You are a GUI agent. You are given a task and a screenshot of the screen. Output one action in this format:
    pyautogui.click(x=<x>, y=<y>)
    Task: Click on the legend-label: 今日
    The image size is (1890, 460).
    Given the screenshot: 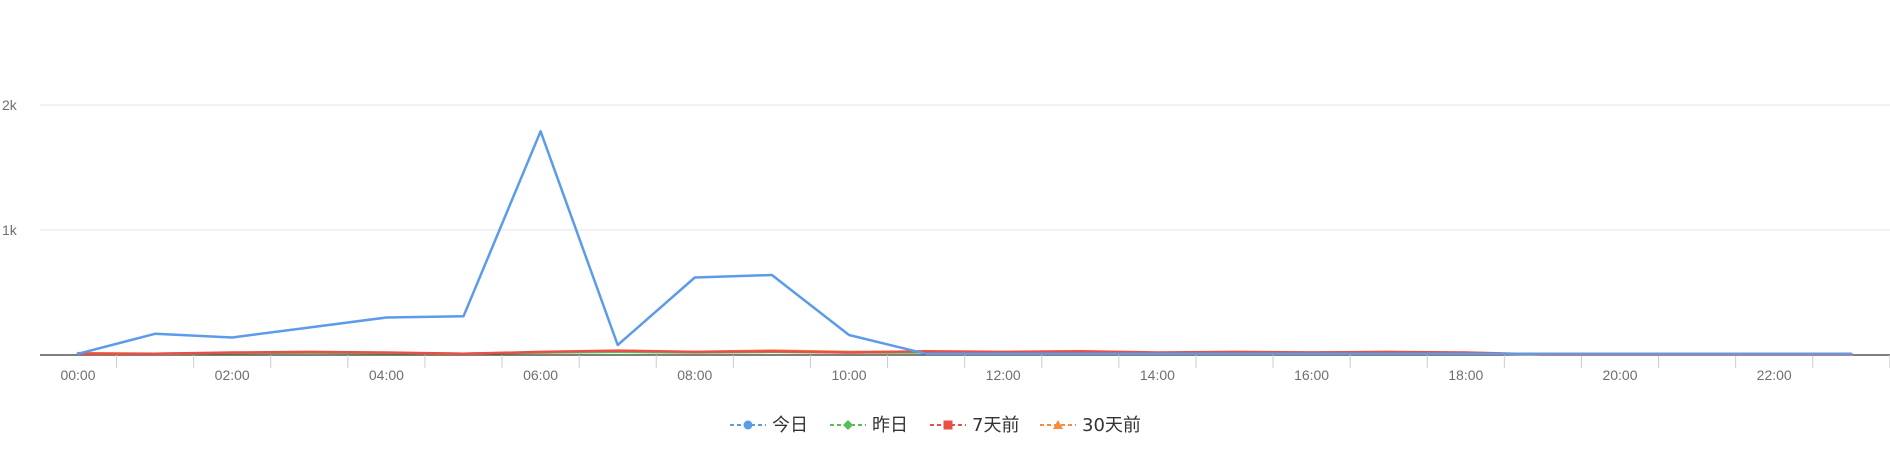 What is the action you would take?
    pyautogui.click(x=790, y=425)
    